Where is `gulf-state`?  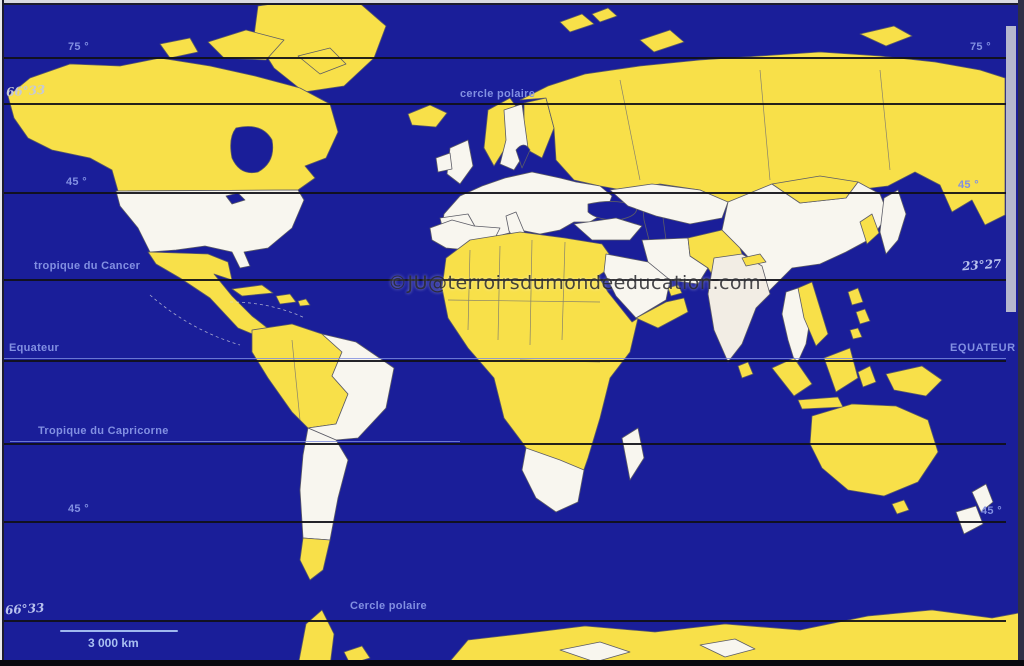 gulf-state is located at coordinates (675, 290).